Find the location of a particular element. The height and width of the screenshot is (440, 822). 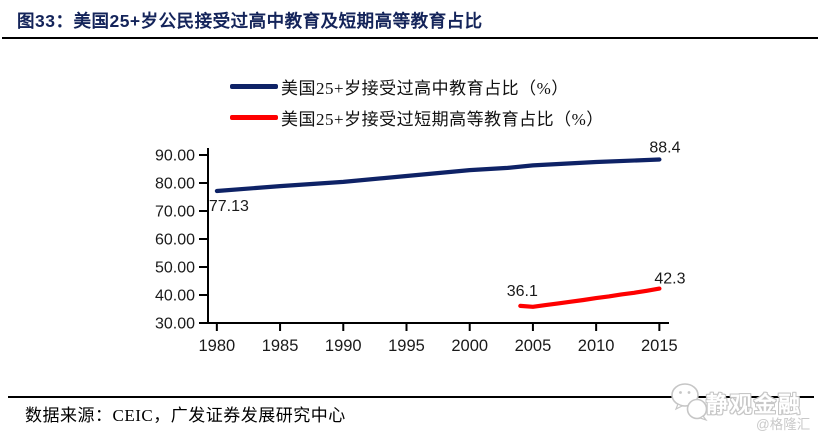

legend-item: 美国25+岁接受过短期高等教育占比（%） is located at coordinates (417, 117).